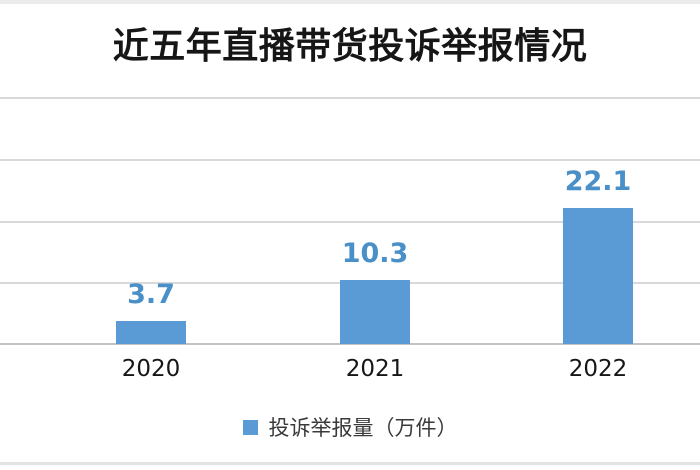 This screenshot has height=470, width=700. I want to click on x-tick-label-2021: 2021, so click(375, 369).